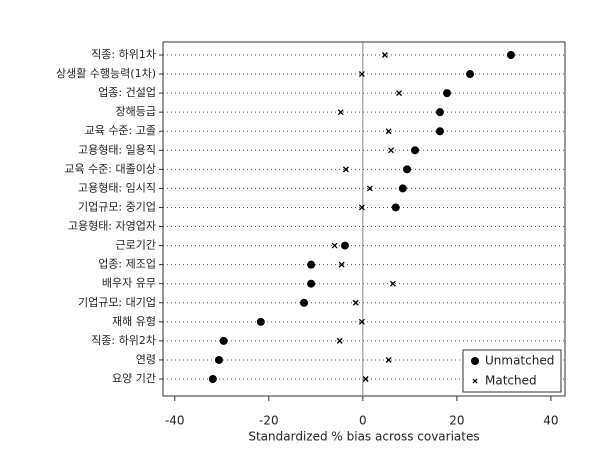  I want to click on x-tick-label: 20, so click(456, 421).